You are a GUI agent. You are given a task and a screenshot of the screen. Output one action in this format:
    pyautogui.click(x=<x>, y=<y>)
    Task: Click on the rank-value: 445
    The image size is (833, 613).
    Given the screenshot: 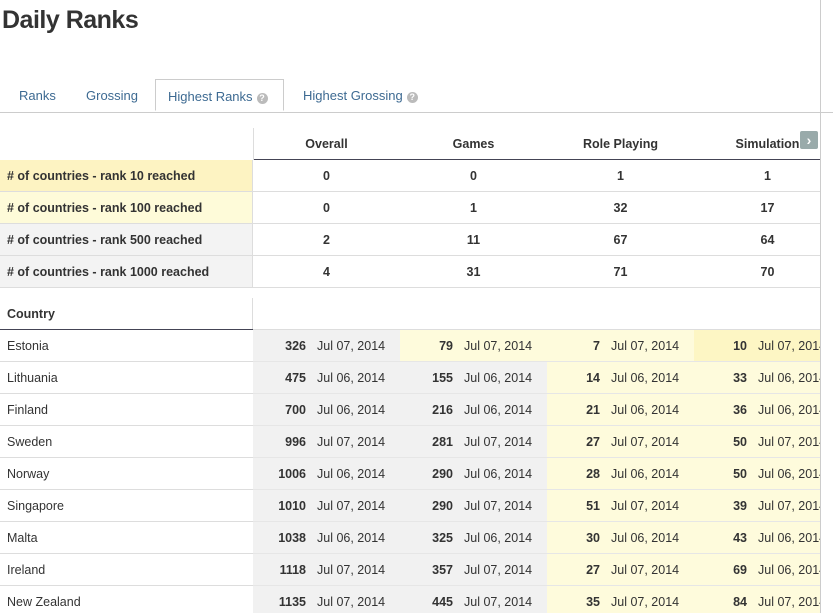 What is the action you would take?
    pyautogui.click(x=442, y=602)
    